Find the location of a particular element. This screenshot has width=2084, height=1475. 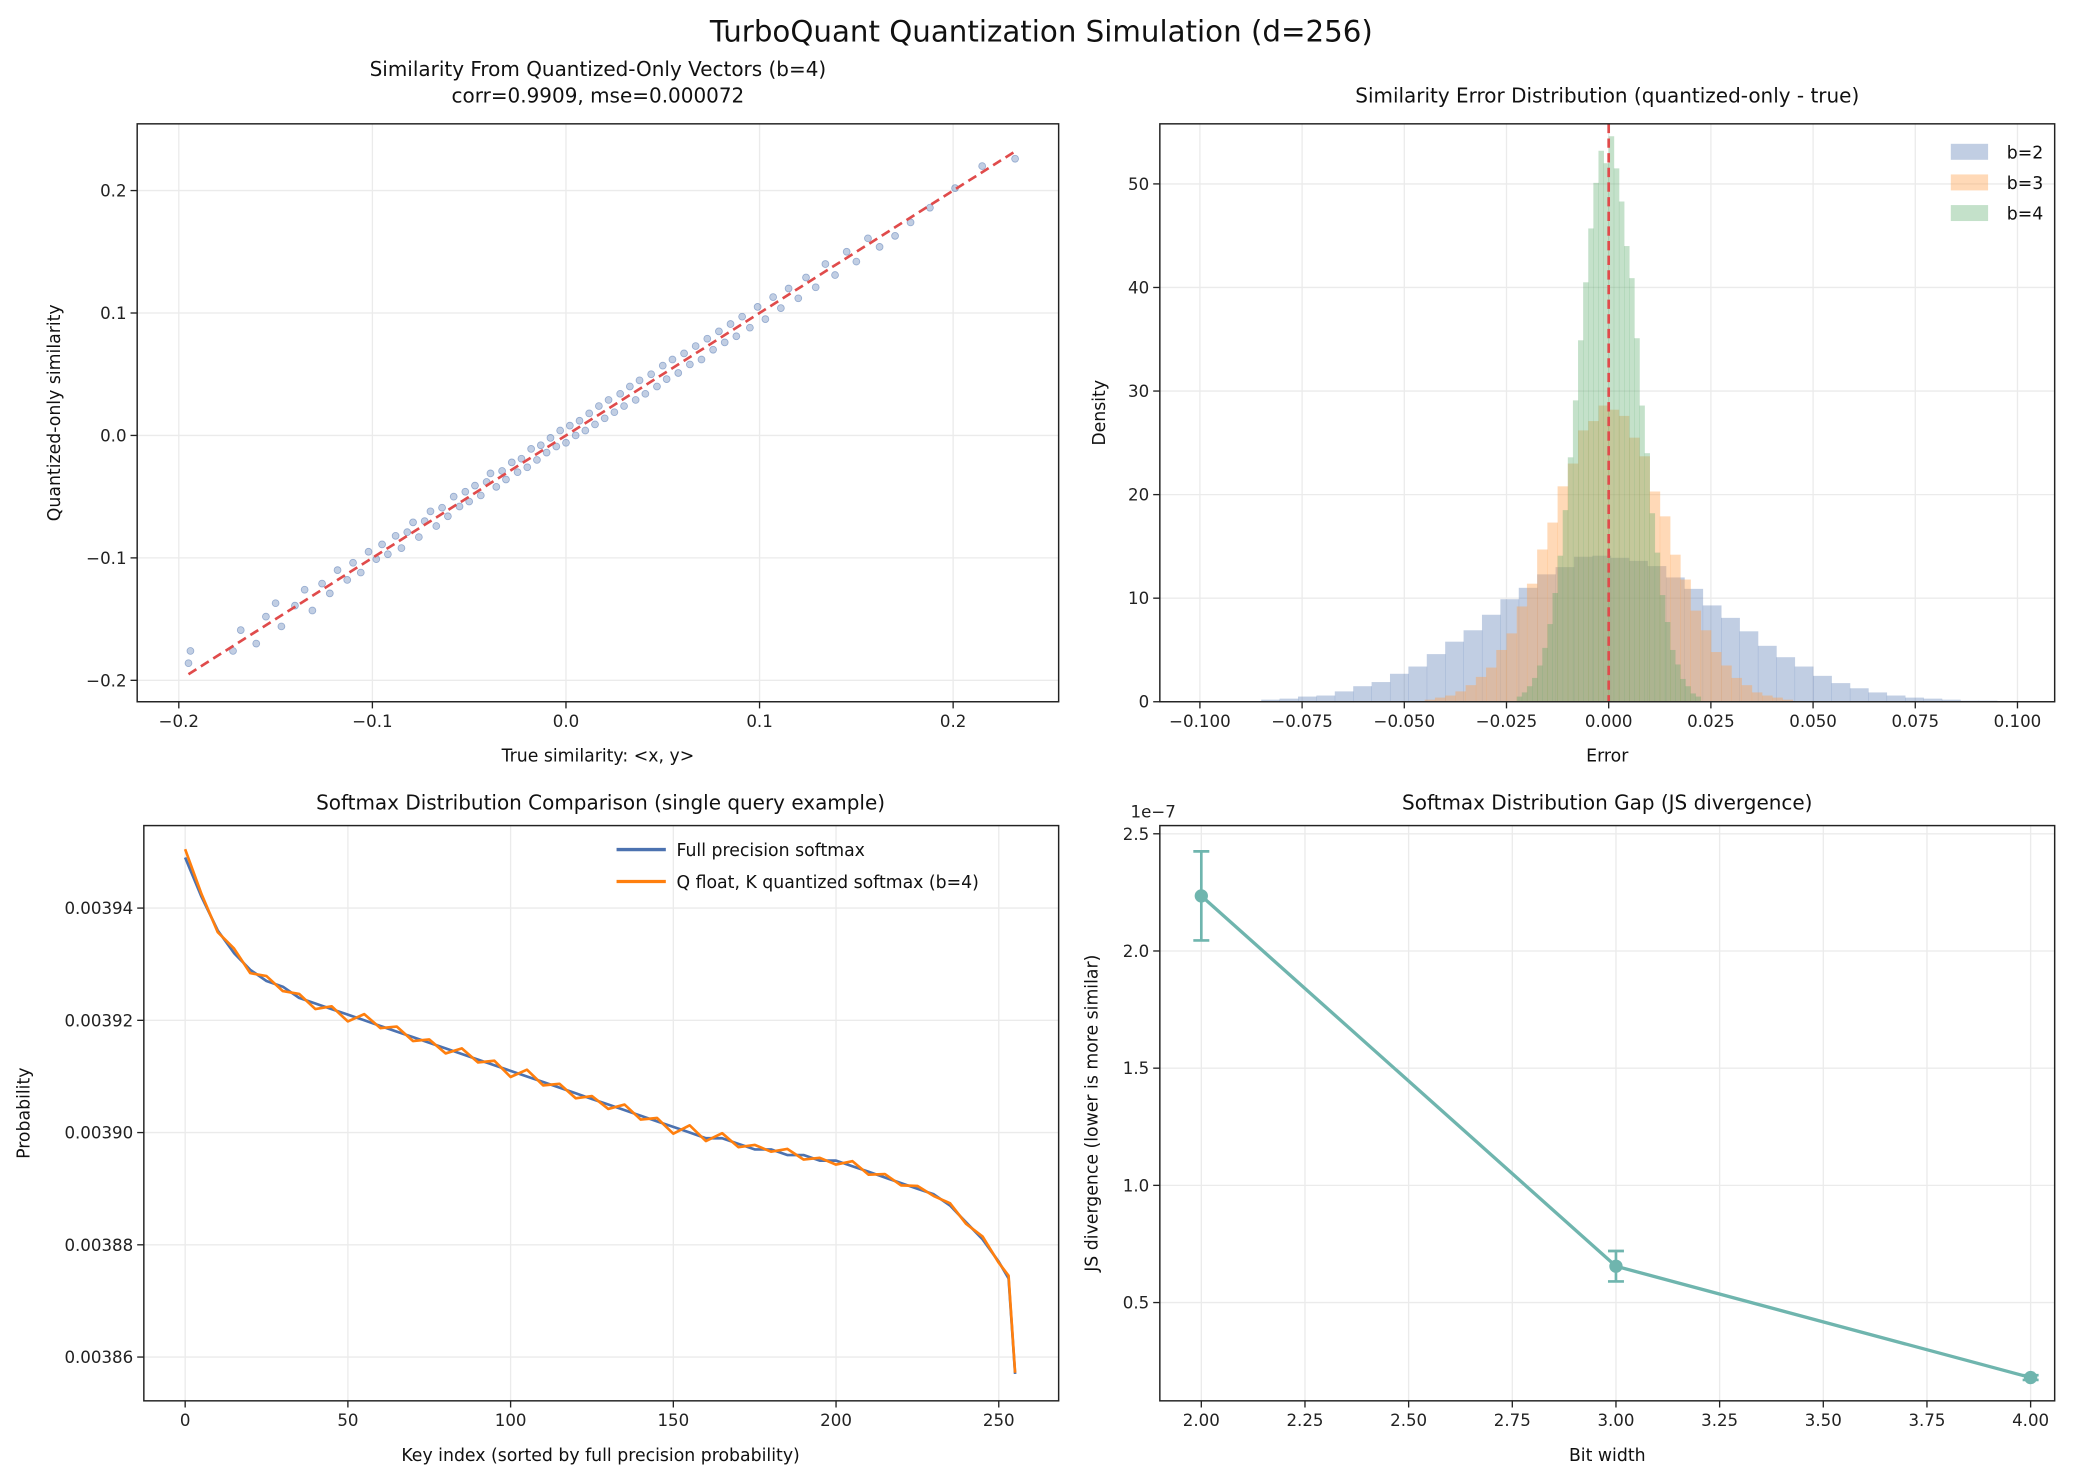

x-tick-label: 0.050 is located at coordinates (1813, 721).